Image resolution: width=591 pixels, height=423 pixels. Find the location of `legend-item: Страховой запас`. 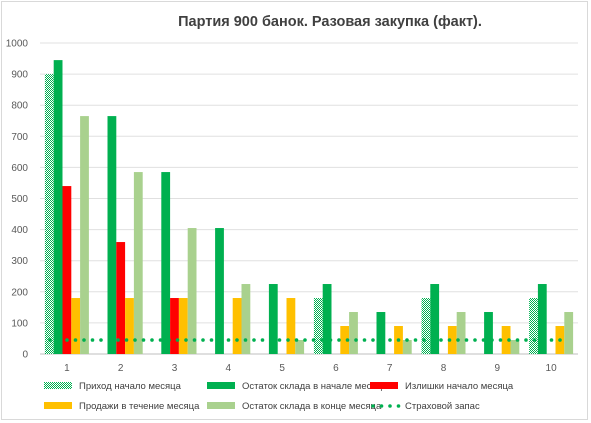

legend-item: Страховой запас is located at coordinates (425, 406).